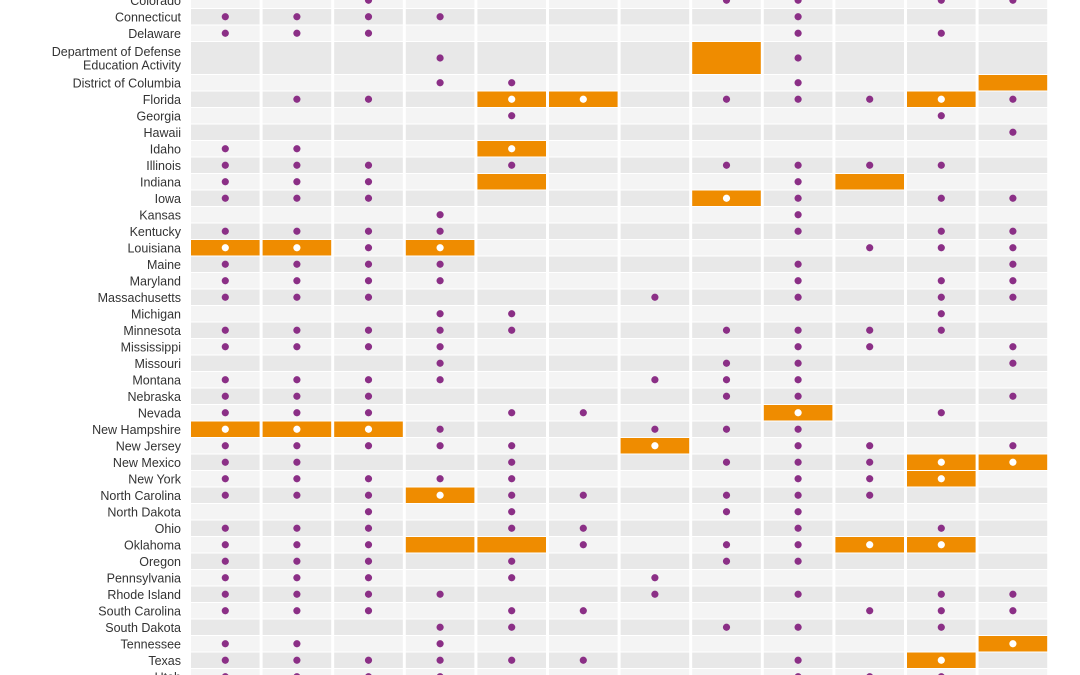 This screenshot has height=675, width=1080. What do you see at coordinates (162, 133) in the screenshot?
I see `row-label: Hawaii` at bounding box center [162, 133].